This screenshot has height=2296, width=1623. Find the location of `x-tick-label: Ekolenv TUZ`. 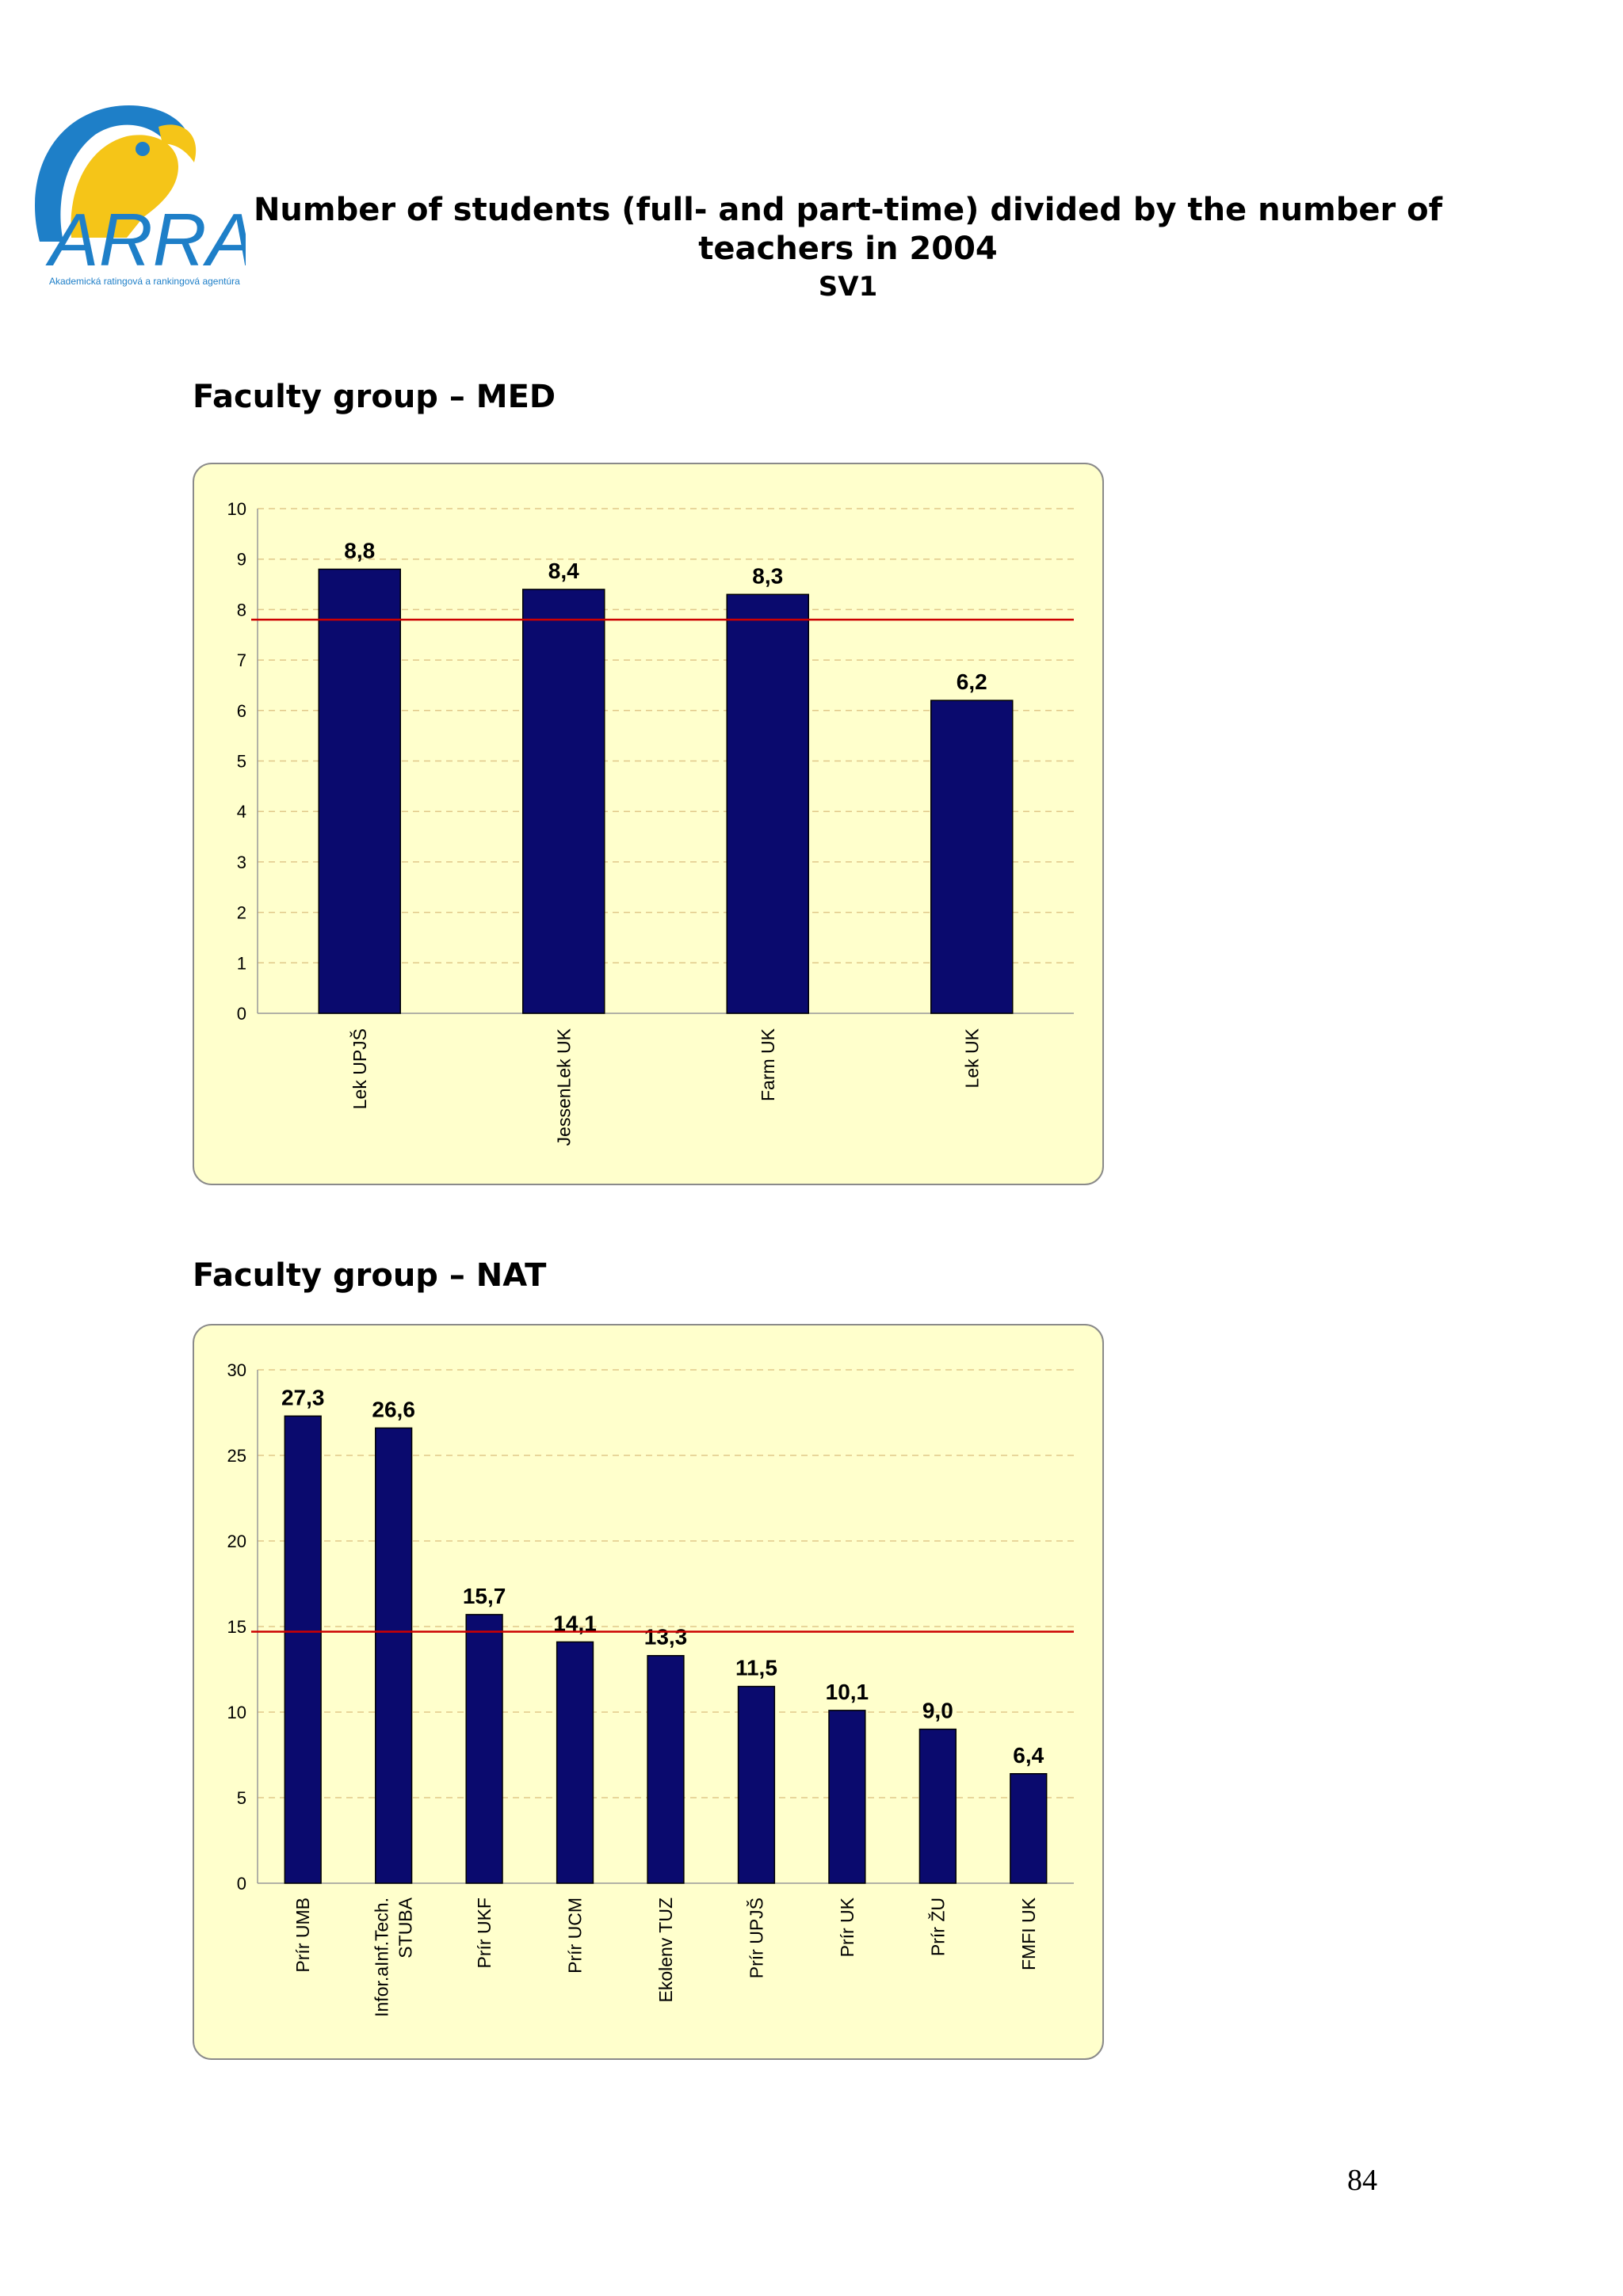

x-tick-label: Ekolenv TUZ is located at coordinates (665, 1950).